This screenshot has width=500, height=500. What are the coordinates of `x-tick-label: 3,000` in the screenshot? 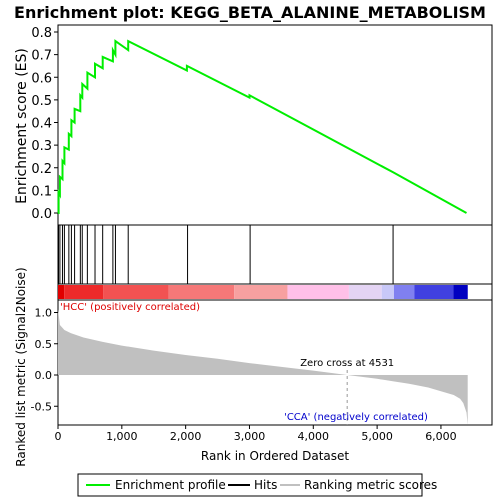 It's located at (250, 436).